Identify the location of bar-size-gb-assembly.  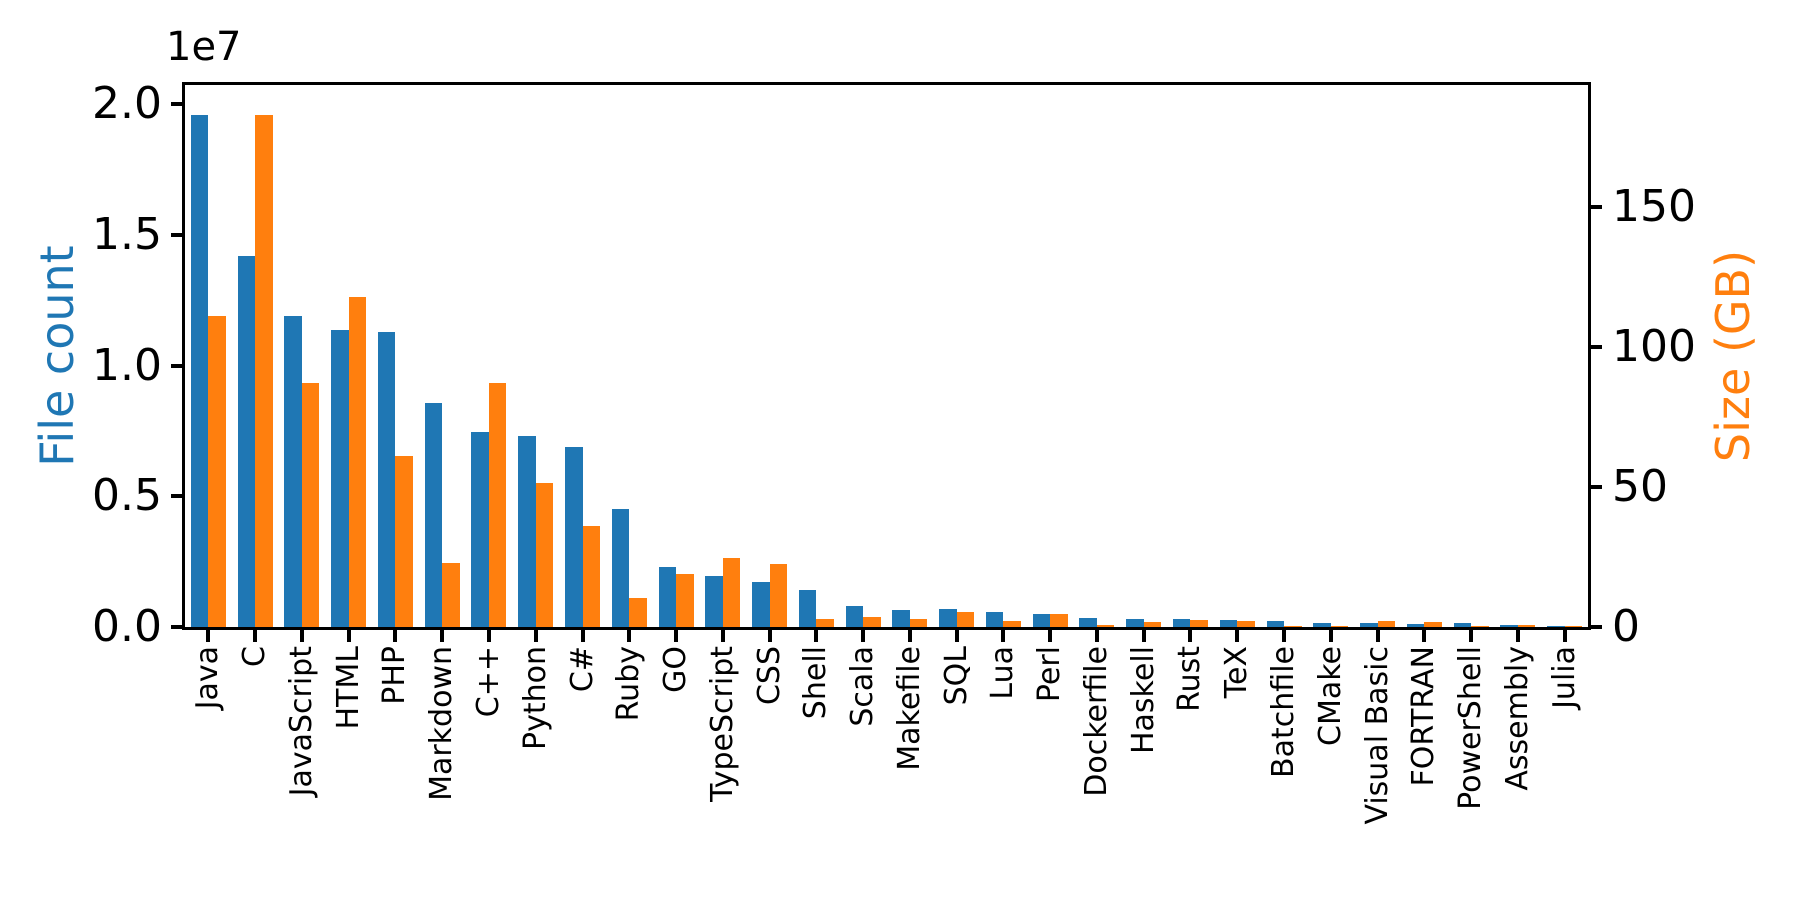
(1526, 626).